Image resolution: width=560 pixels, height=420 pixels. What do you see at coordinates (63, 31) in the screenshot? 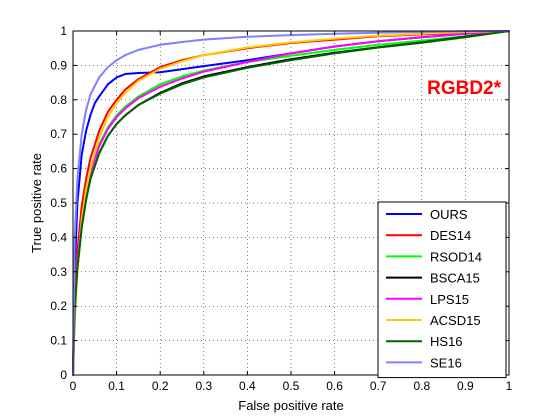
I see `y-tick-label: 1` at bounding box center [63, 31].